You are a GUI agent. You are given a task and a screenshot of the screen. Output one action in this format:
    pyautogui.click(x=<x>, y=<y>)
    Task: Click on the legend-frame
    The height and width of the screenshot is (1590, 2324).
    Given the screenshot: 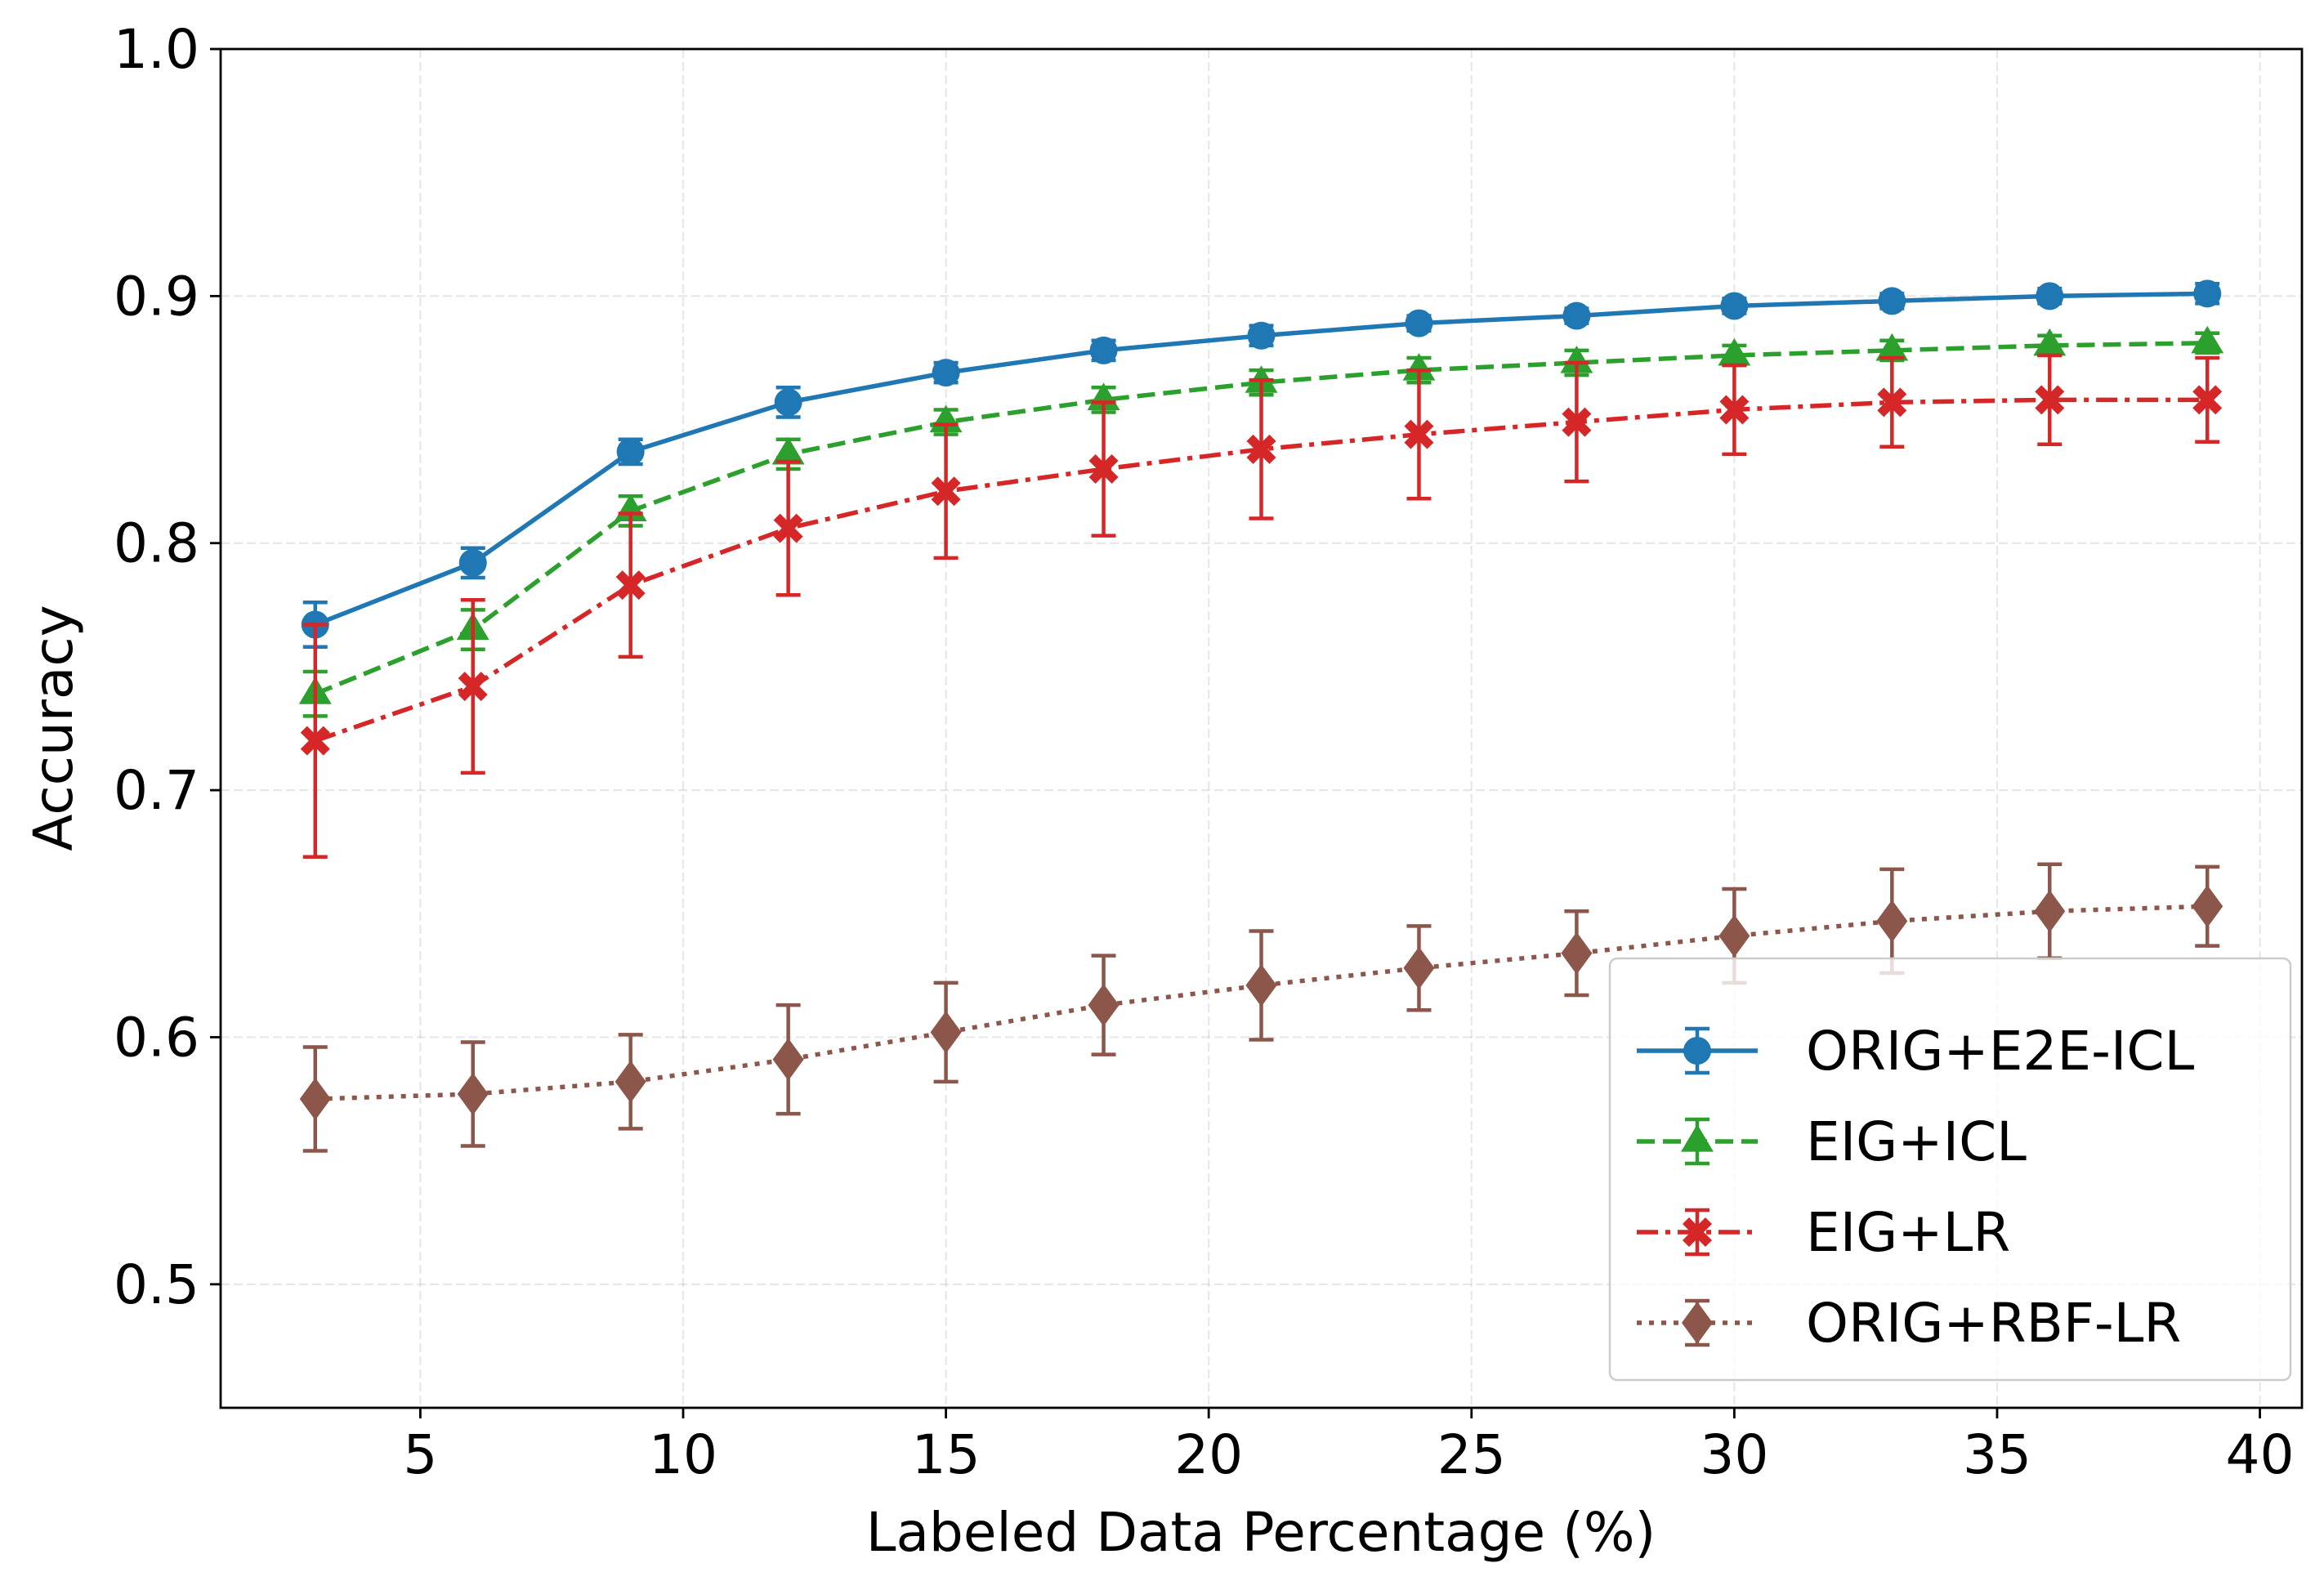 What is the action you would take?
    pyautogui.click(x=1950, y=1169)
    